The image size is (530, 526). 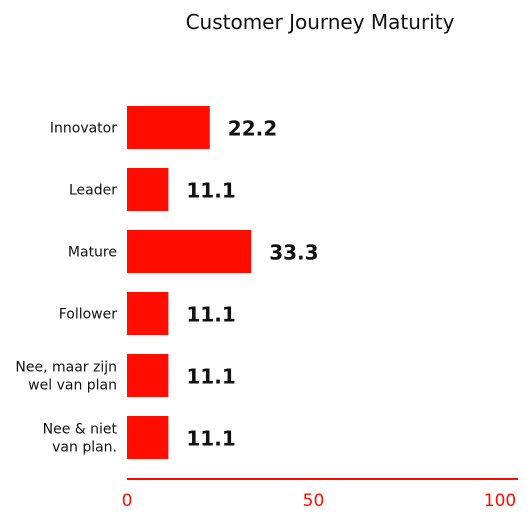 What do you see at coordinates (252, 129) in the screenshot?
I see `value-label-0: 22.2` at bounding box center [252, 129].